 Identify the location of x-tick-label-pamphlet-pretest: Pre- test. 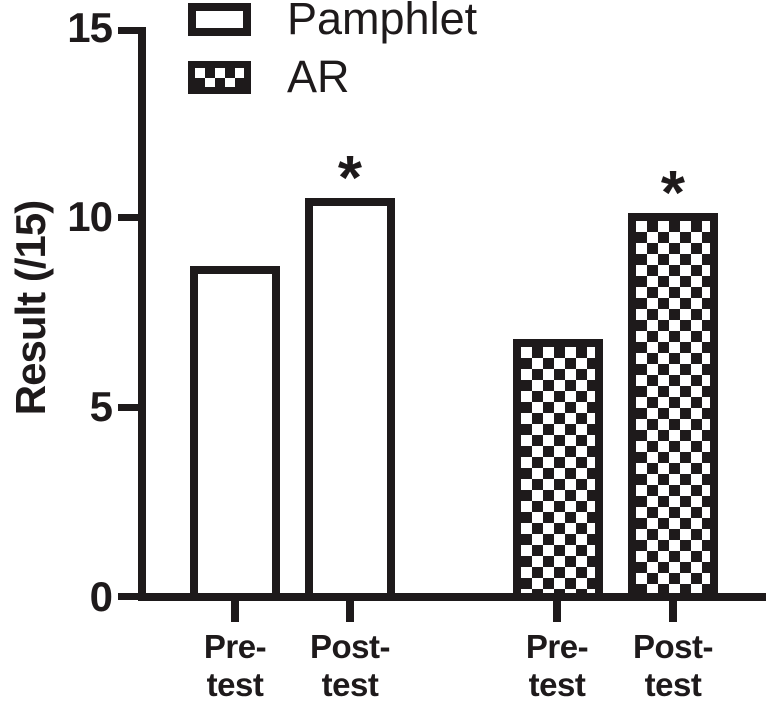
(235, 665).